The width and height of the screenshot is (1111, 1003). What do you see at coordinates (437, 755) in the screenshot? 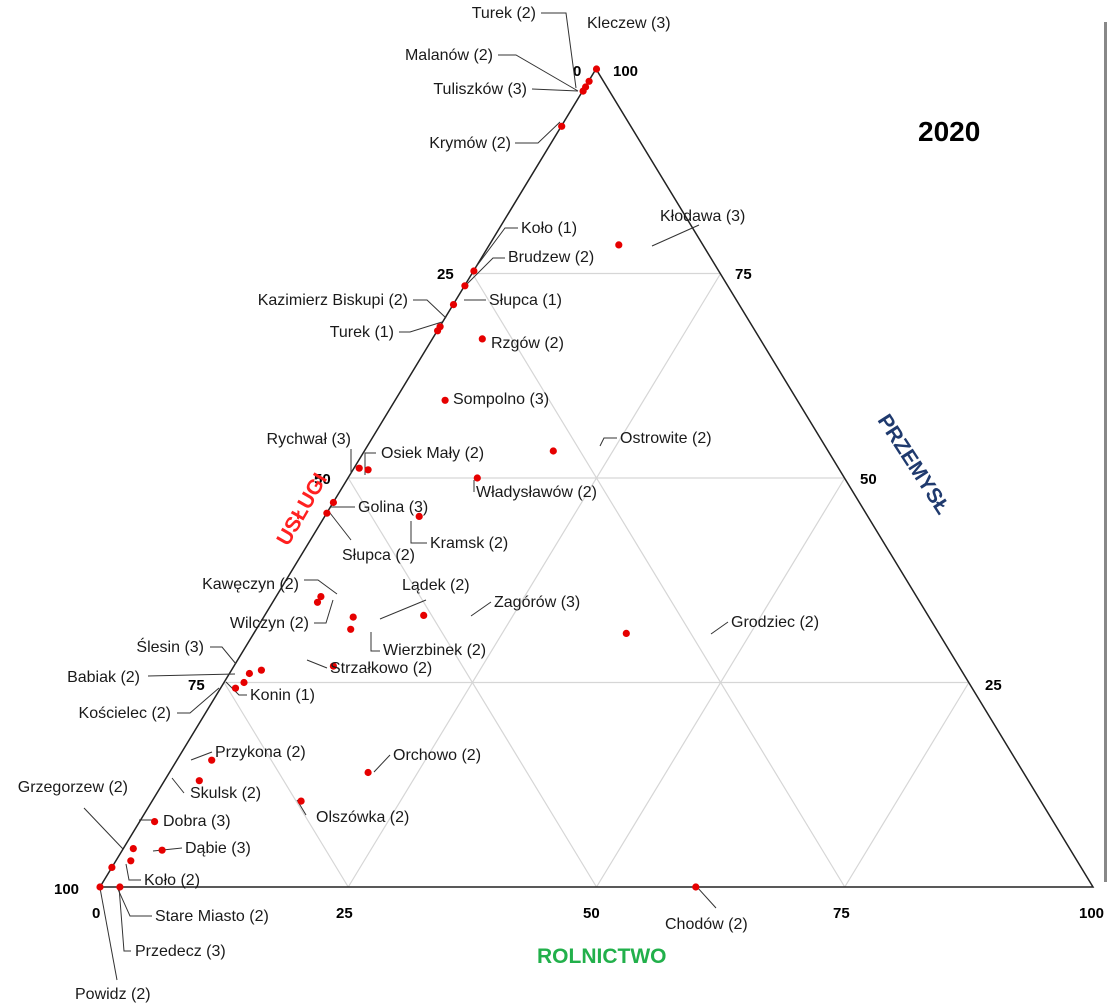
I see `point-label: Orchowo (2)` at bounding box center [437, 755].